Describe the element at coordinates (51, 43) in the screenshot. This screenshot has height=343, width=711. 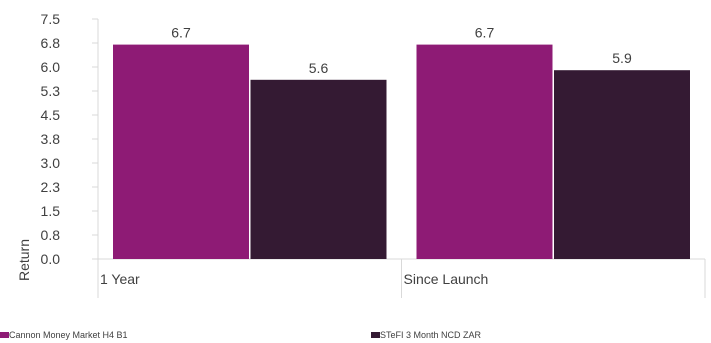
I see `y-tick-label: 6.8` at that location.